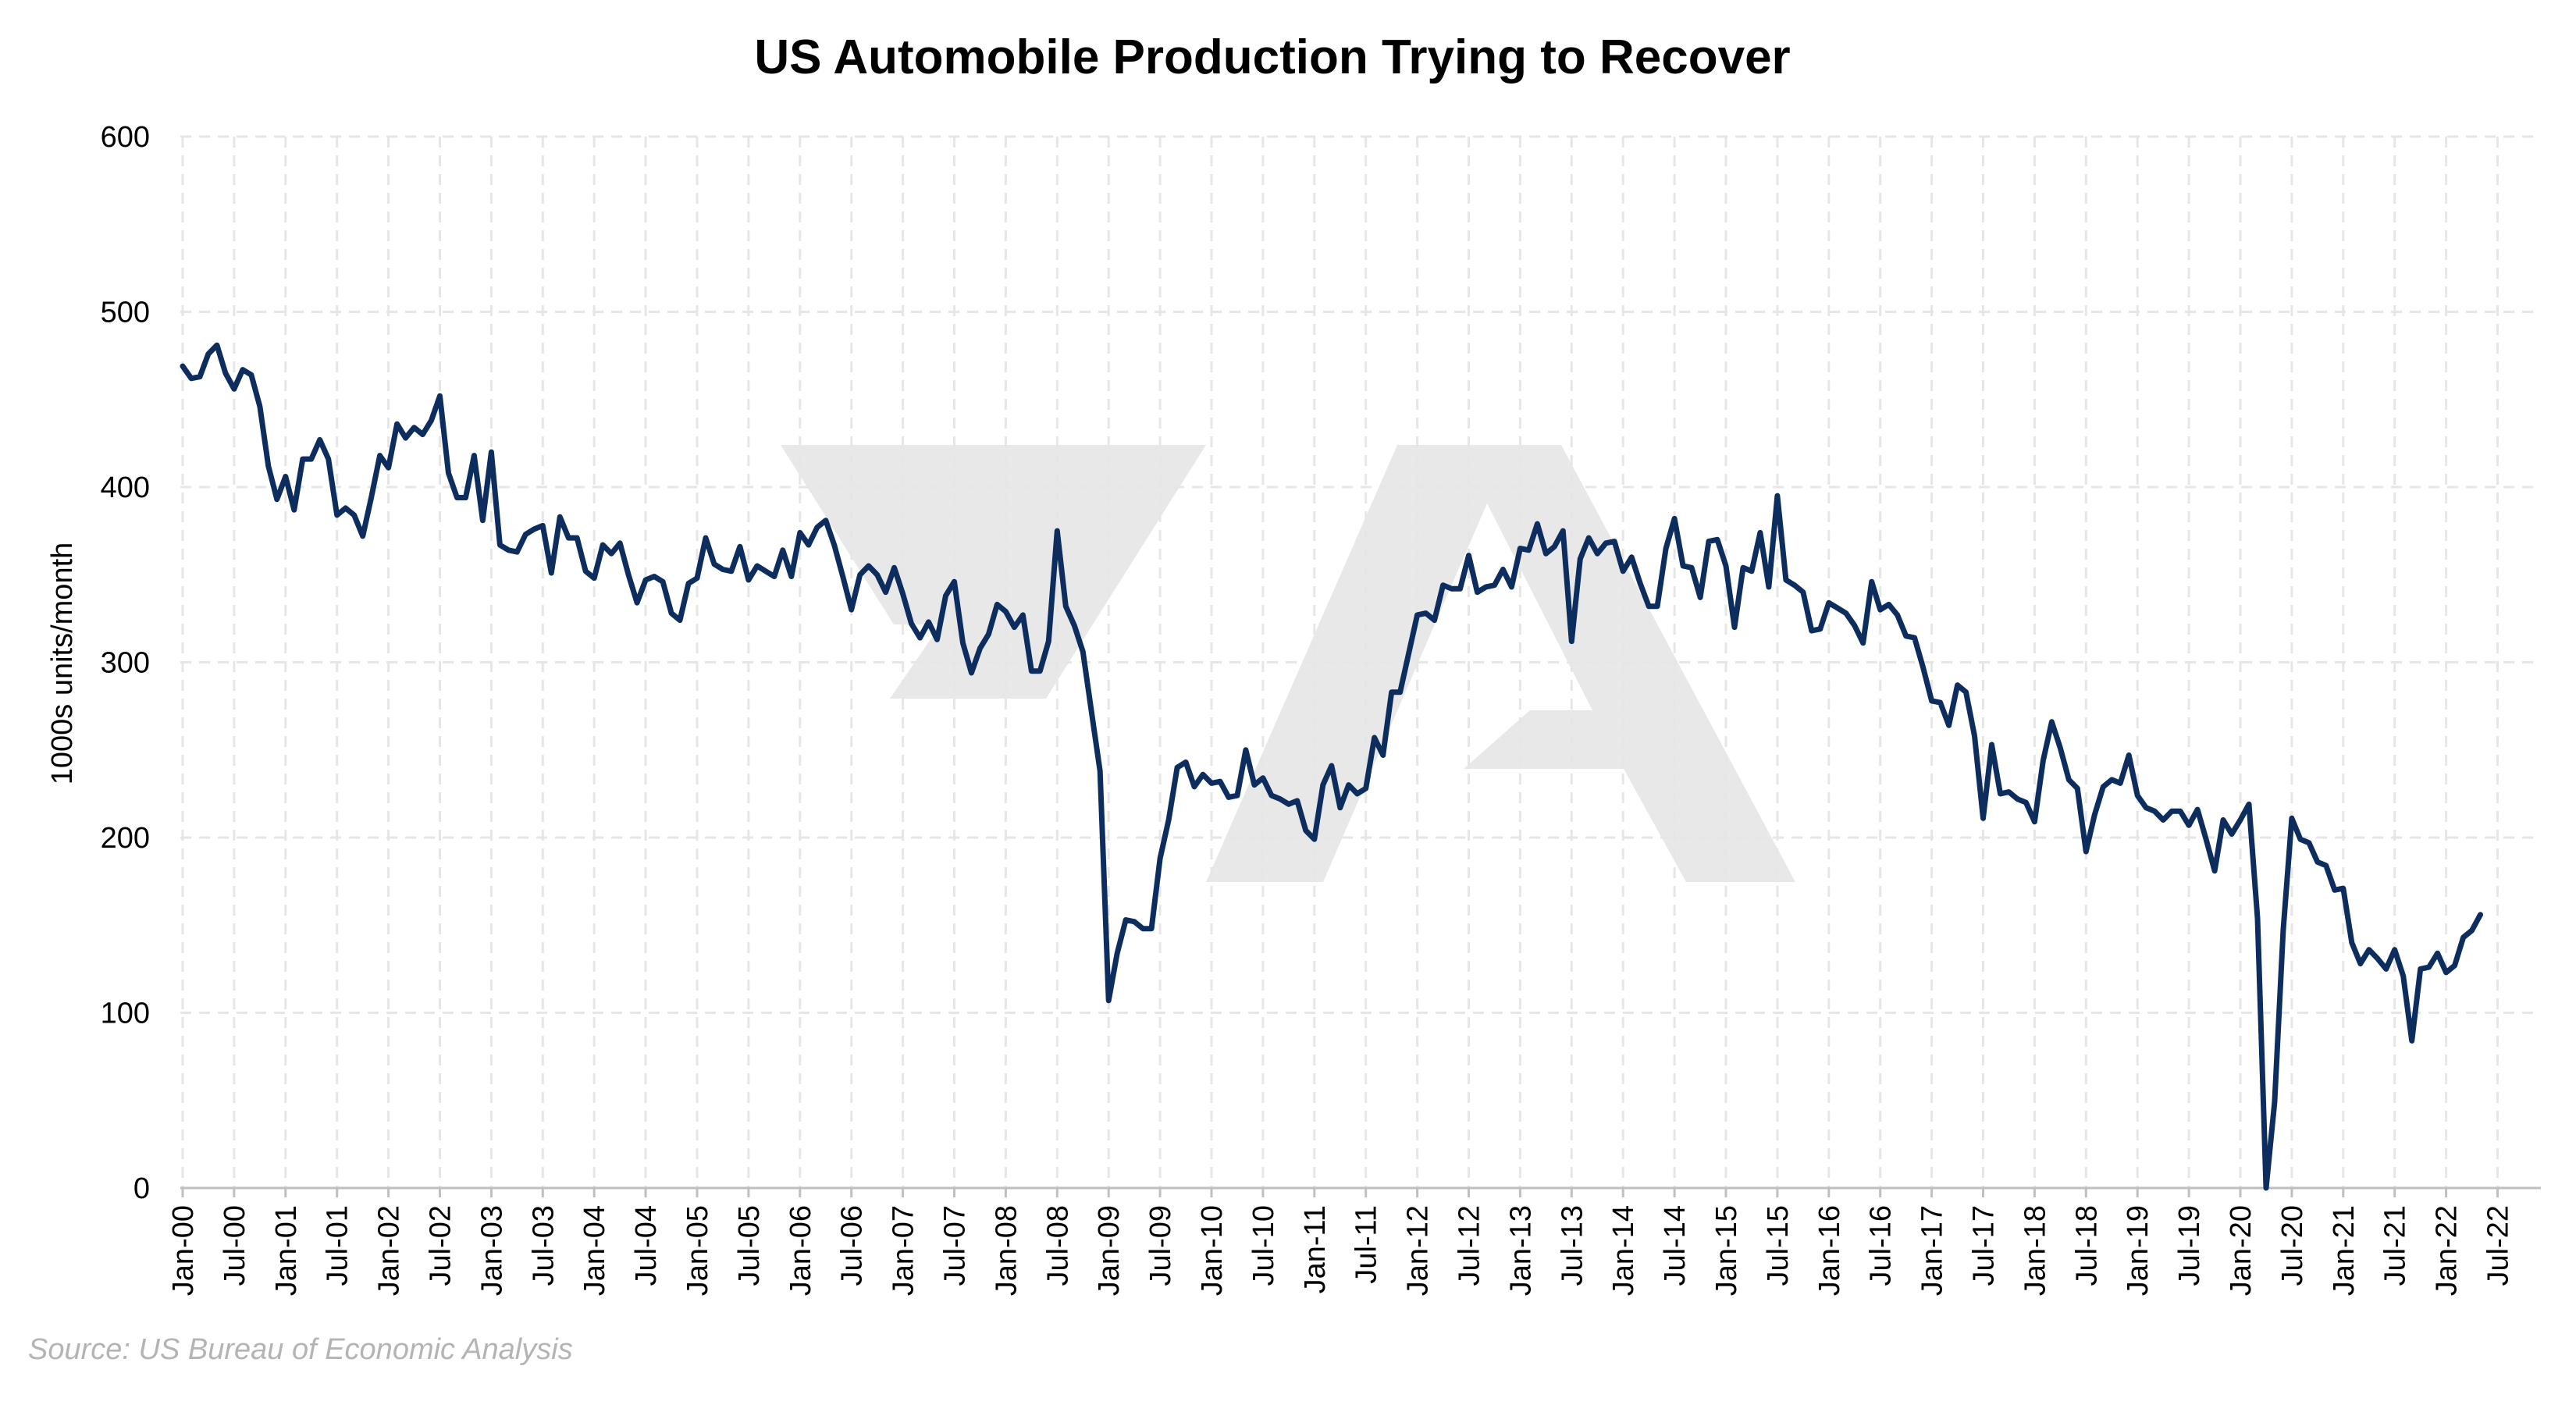 The image size is (2576, 1405). What do you see at coordinates (1418, 1250) in the screenshot?
I see `x-tick-label: Jan-12` at bounding box center [1418, 1250].